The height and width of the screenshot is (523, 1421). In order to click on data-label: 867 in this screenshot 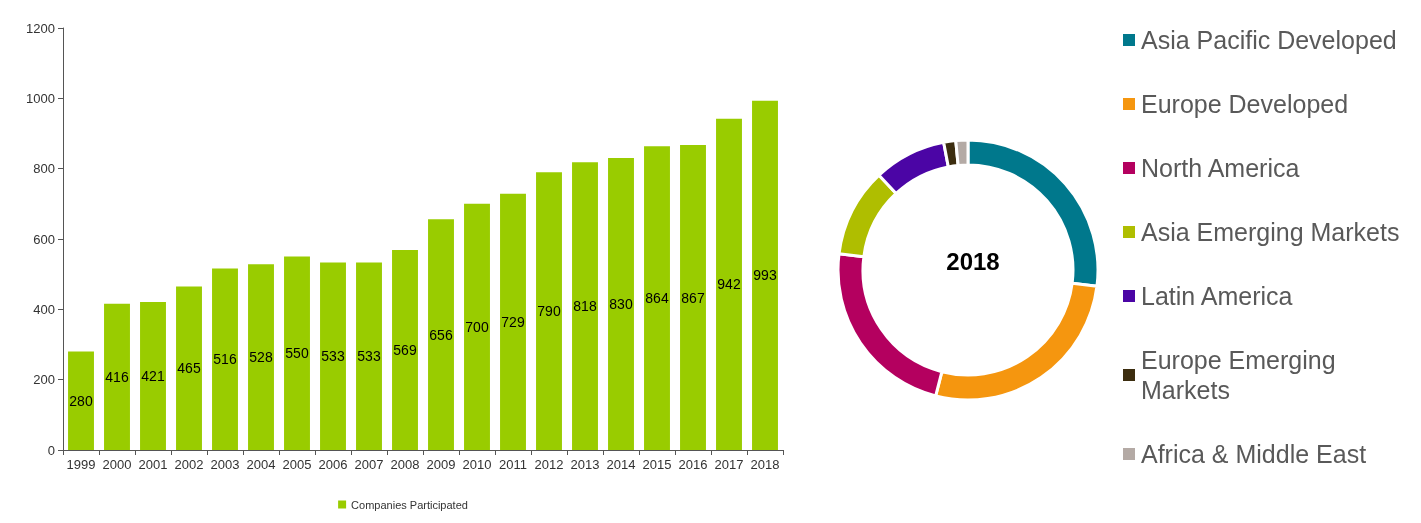, I will do `click(693, 297)`.